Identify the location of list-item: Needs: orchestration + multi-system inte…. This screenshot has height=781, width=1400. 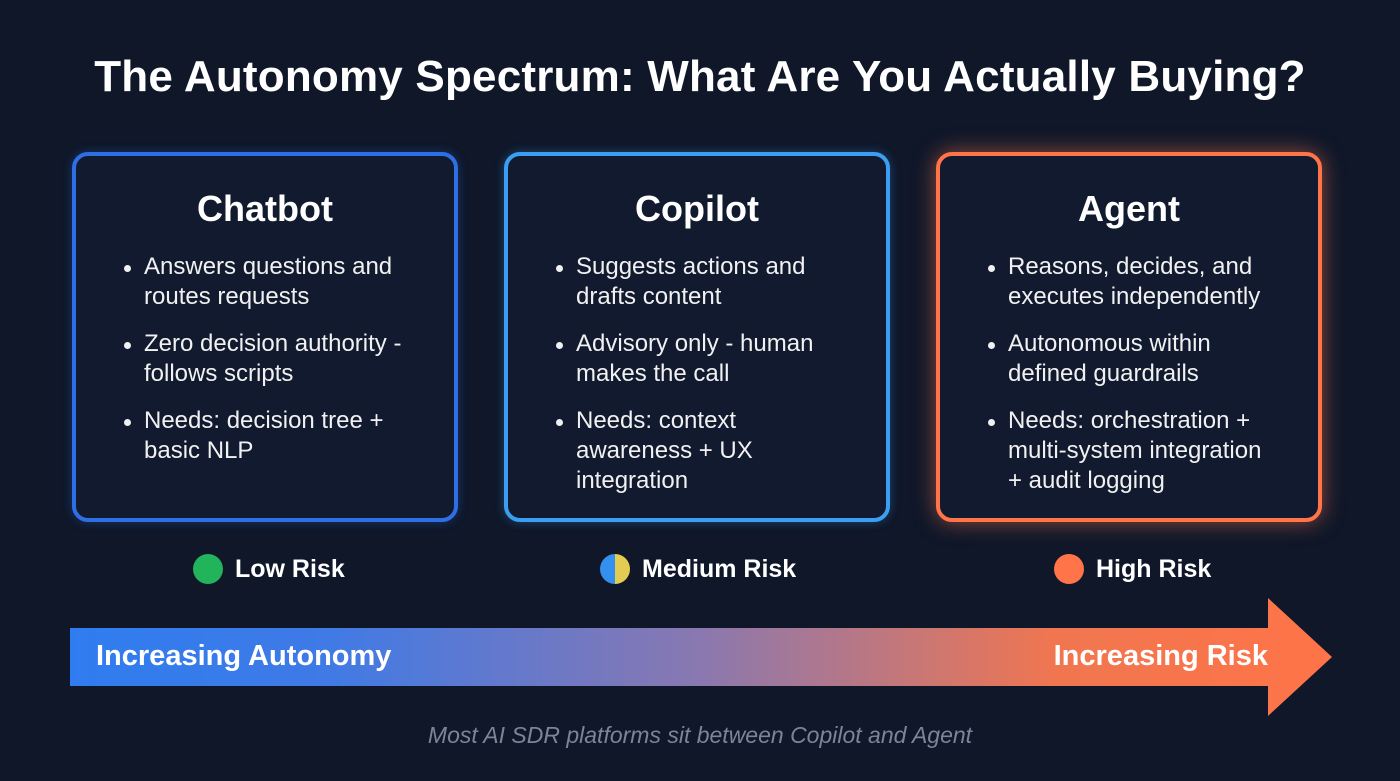
(1146, 451).